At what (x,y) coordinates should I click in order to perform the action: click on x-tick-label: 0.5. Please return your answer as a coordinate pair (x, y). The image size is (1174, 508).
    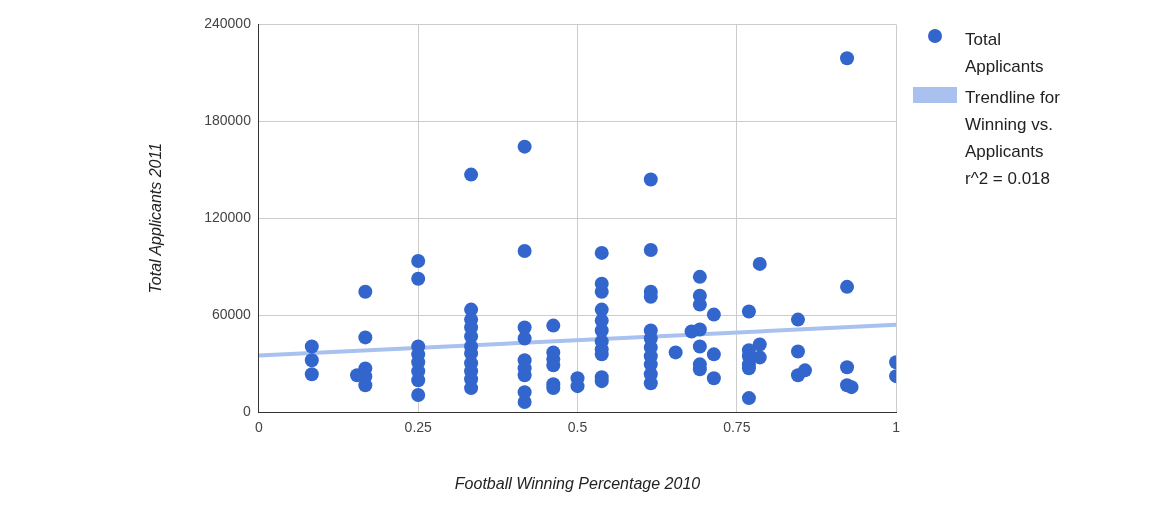
    Looking at the image, I should click on (577, 427).